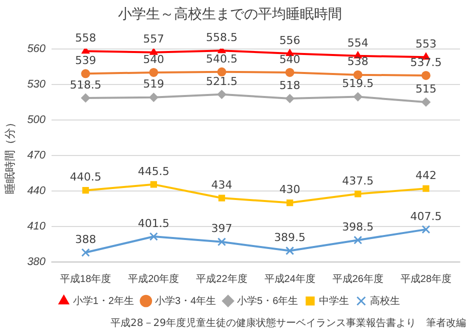  I want to click on y-tick-label: 380, so click(36, 262).